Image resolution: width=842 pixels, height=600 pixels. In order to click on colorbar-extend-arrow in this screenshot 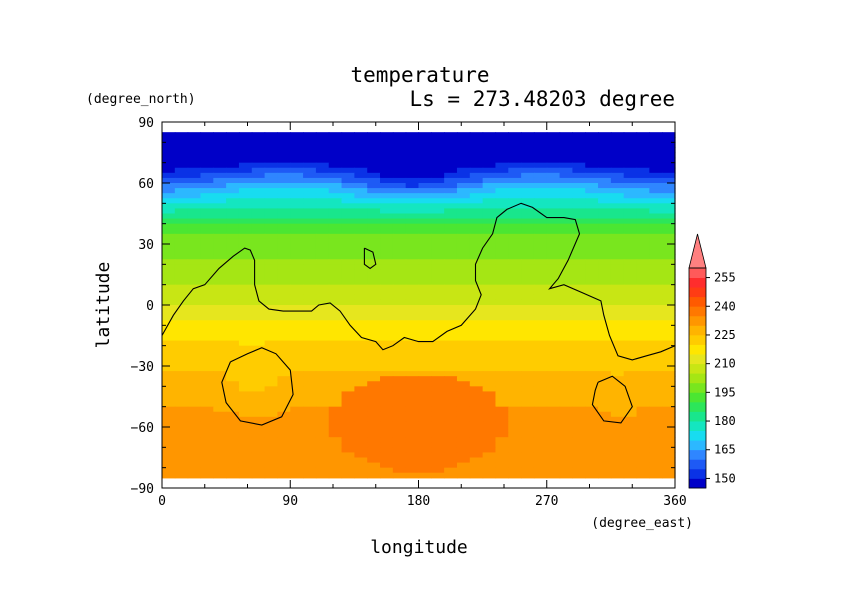, I will do `click(697, 251)`.